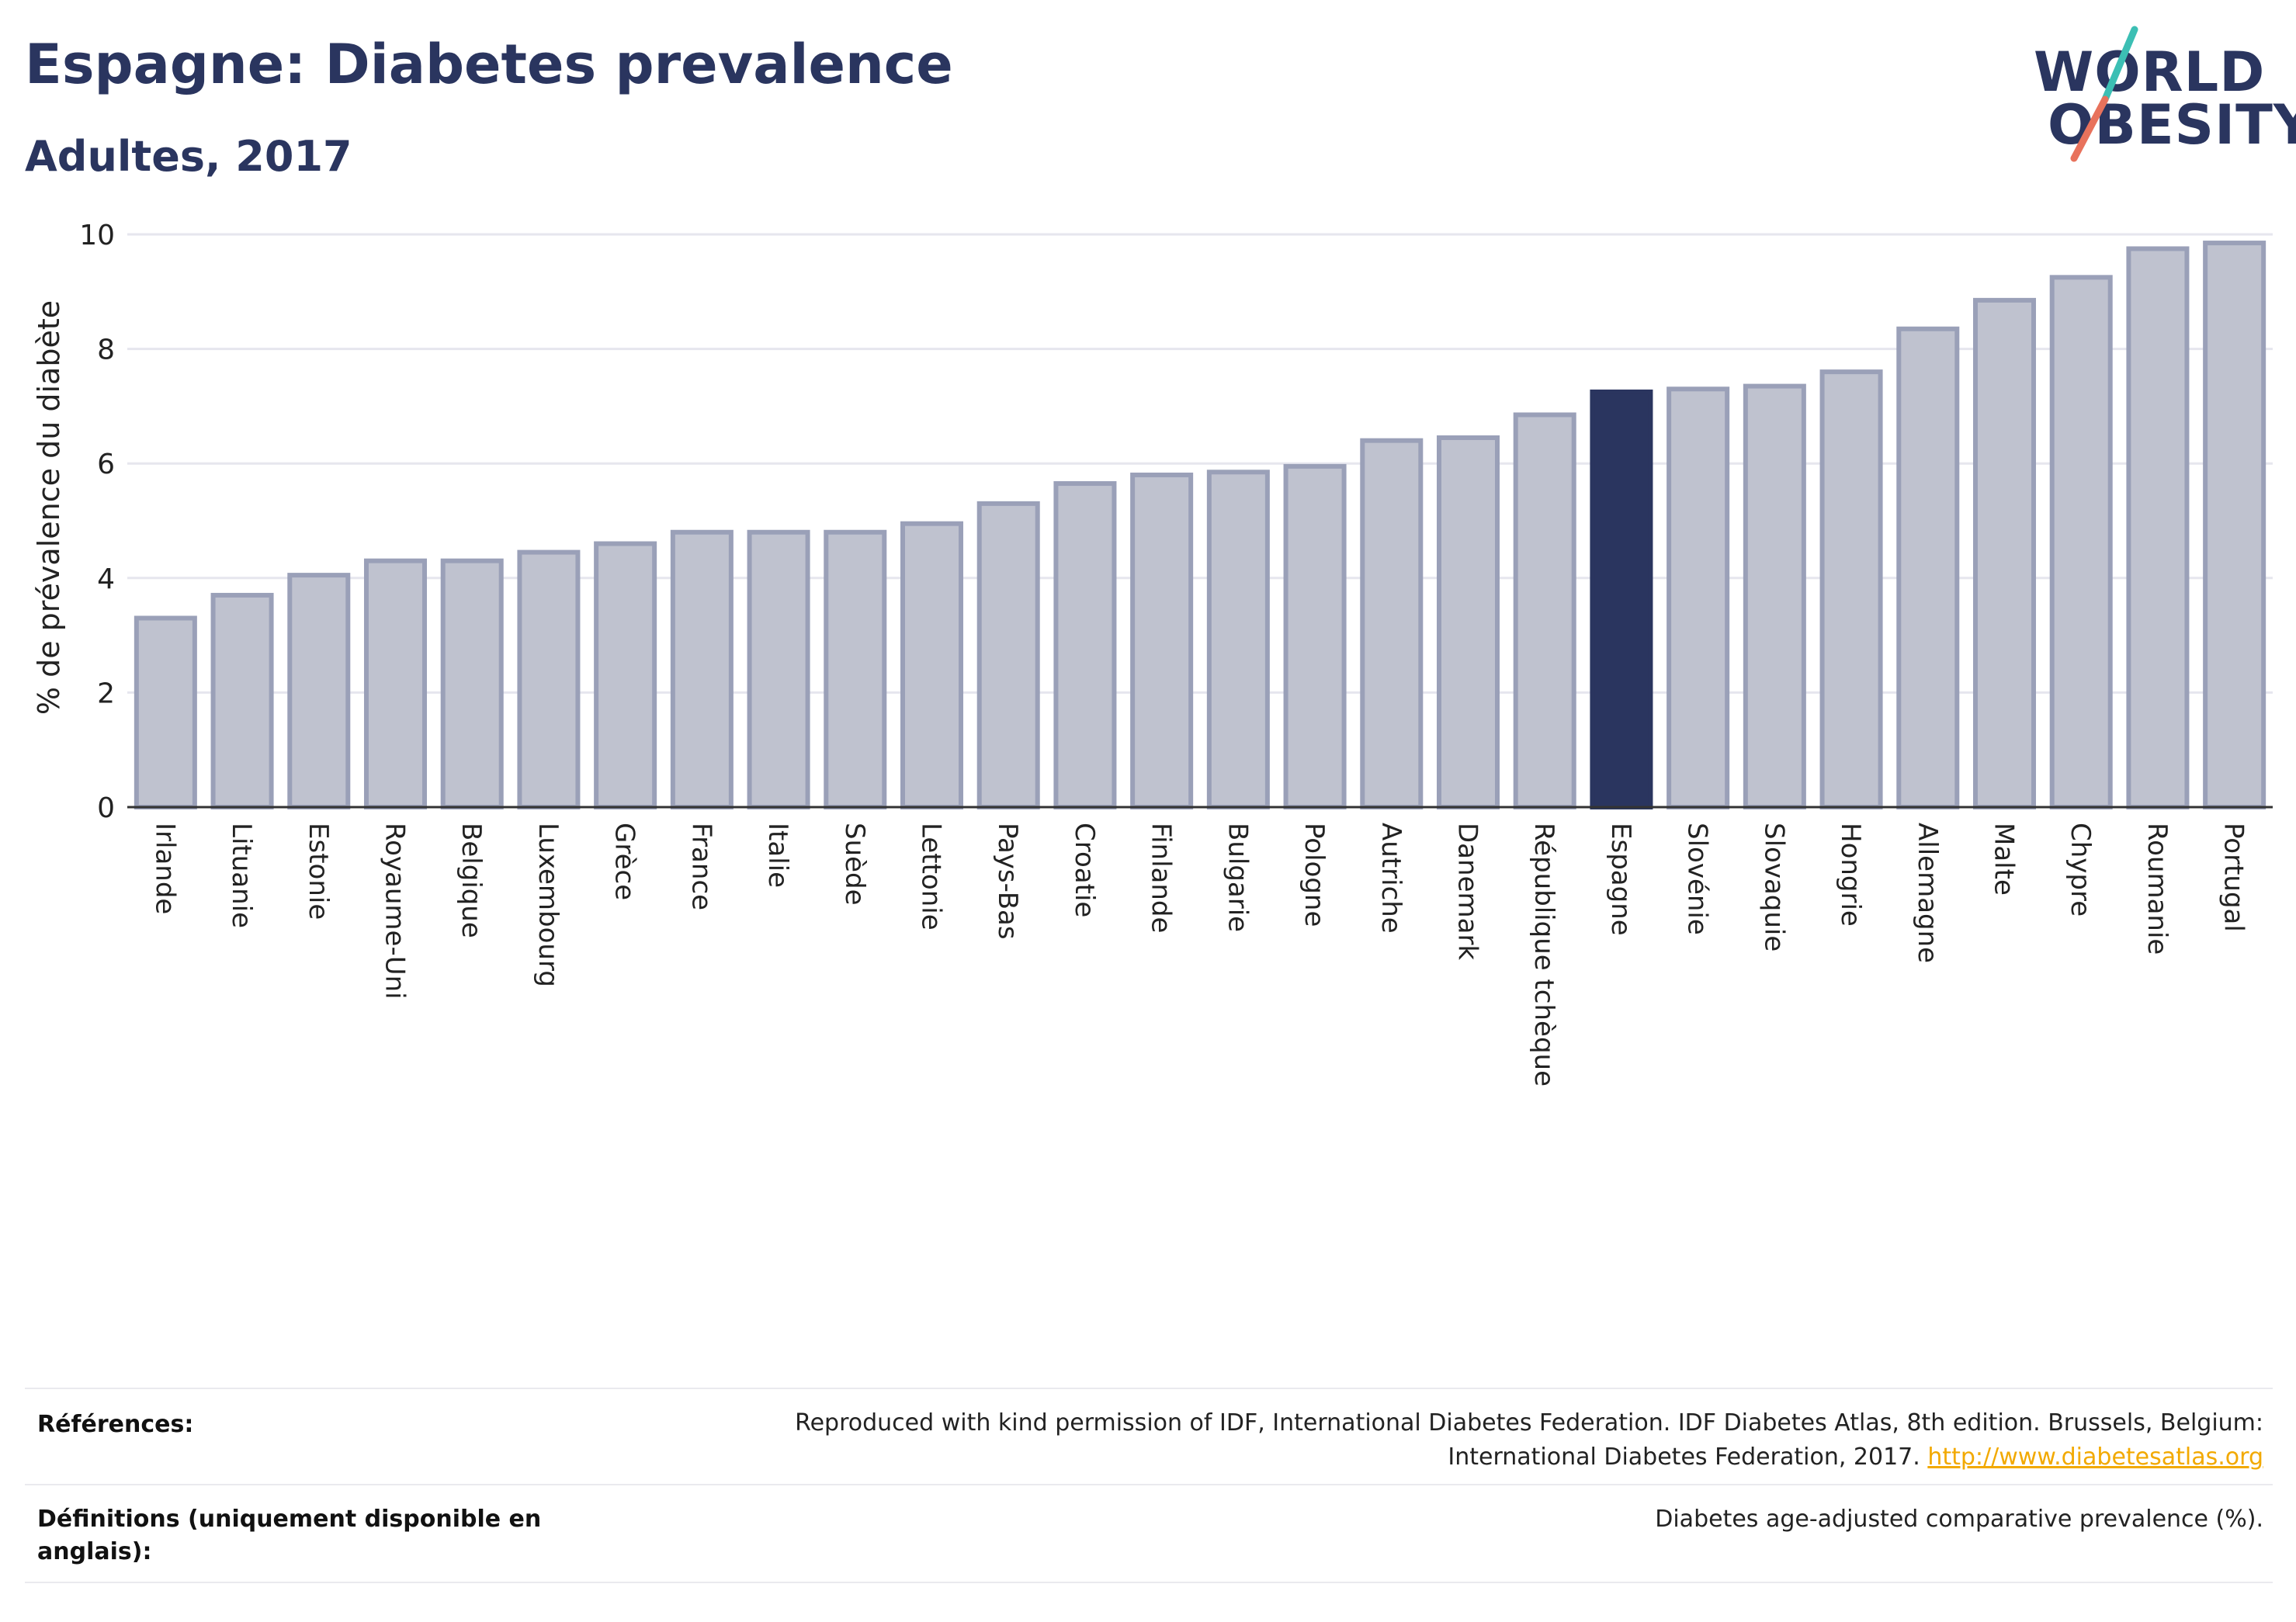 The image size is (2296, 1622). What do you see at coordinates (106, 350) in the screenshot?
I see `y-tick-label: 8` at bounding box center [106, 350].